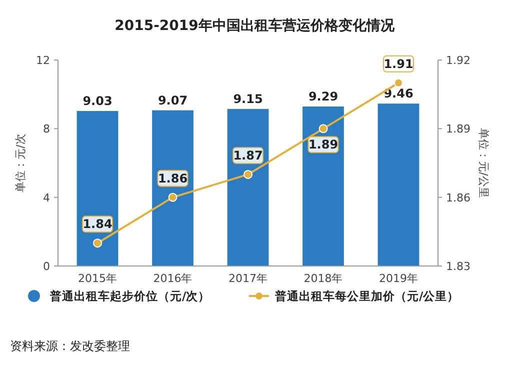  Describe the element at coordinates (98, 278) in the screenshot. I see `x-tick-label: 2015年` at that location.